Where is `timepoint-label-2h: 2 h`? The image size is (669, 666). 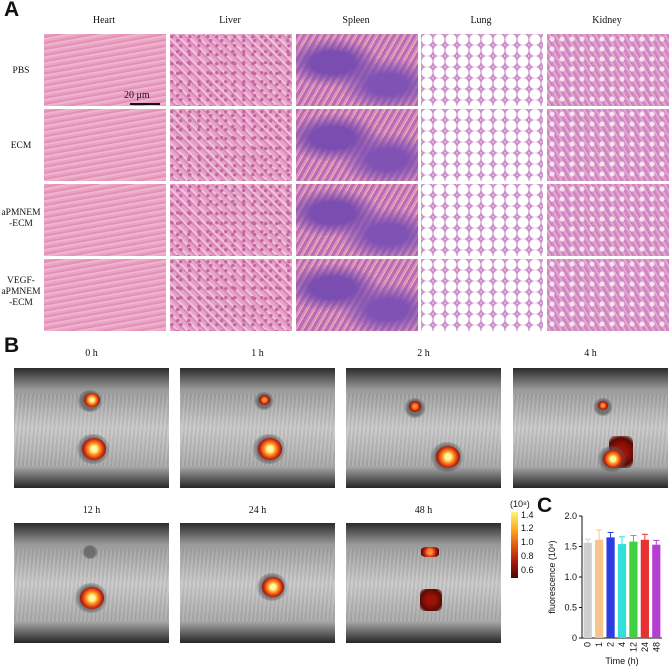 timepoint-label-2h: 2 h is located at coordinates (423, 353).